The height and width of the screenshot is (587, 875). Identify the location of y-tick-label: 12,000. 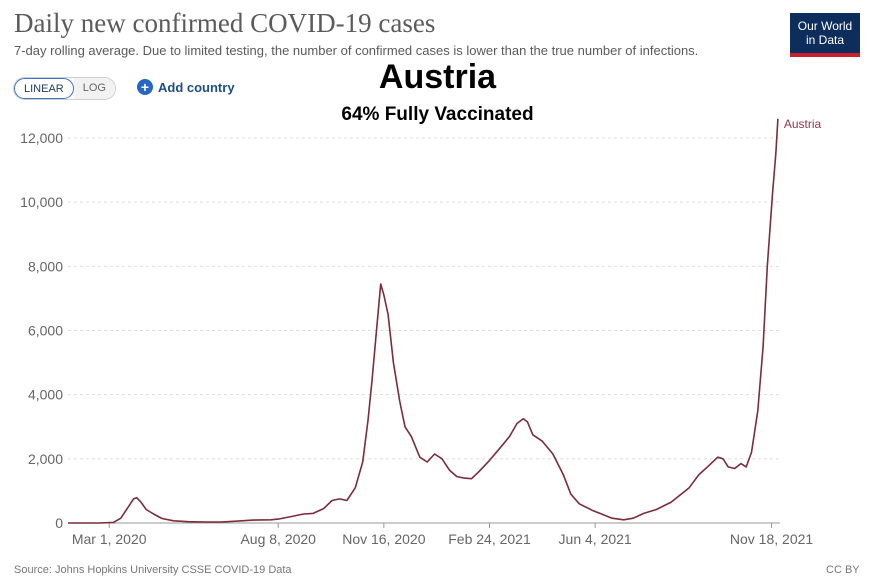
(41, 138).